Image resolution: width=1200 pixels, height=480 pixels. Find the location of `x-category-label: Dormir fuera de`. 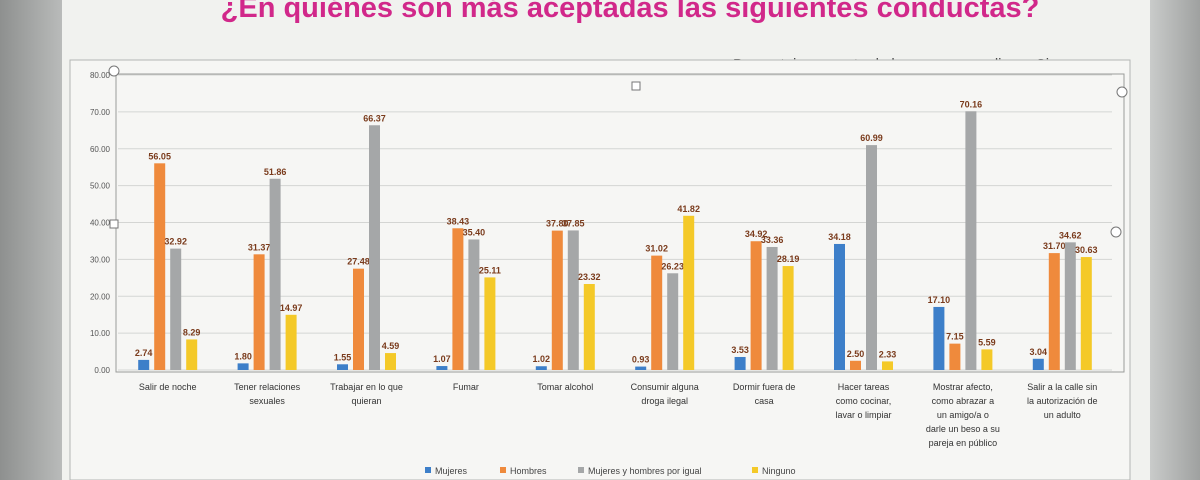

x-category-label: Dormir fuera de is located at coordinates (764, 387).